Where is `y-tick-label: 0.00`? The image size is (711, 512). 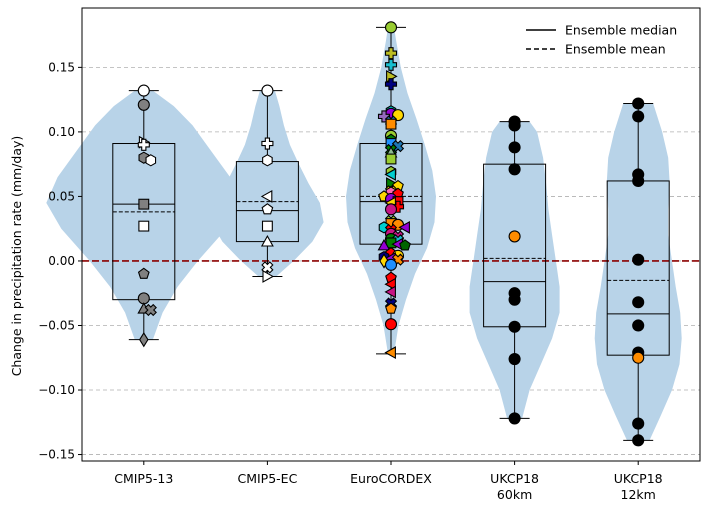
y-tick-label: 0.00 is located at coordinates (61, 261).